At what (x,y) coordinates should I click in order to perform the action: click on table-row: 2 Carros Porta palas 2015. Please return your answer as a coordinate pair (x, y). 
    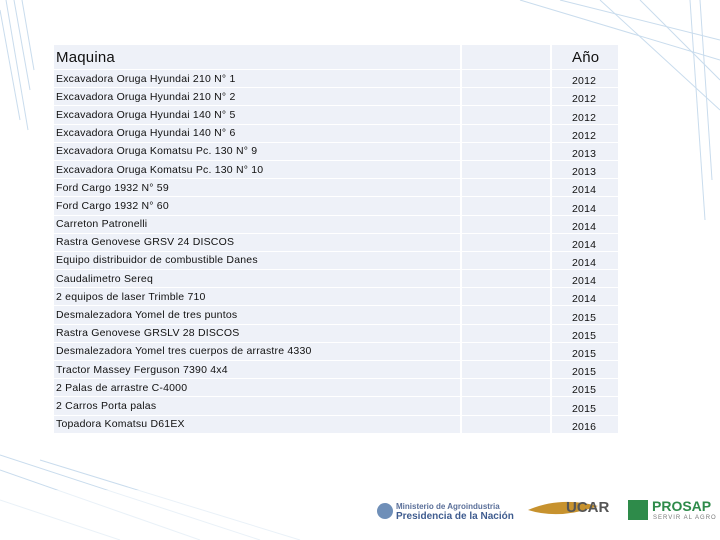
    Looking at the image, I should click on (336, 406).